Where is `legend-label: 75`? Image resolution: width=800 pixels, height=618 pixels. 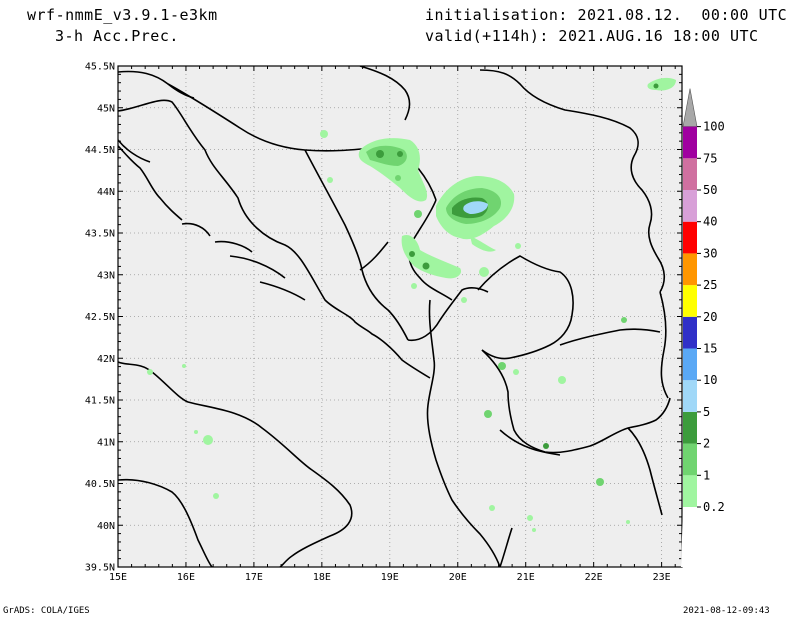
legend-label: 75 is located at coordinates (710, 158).